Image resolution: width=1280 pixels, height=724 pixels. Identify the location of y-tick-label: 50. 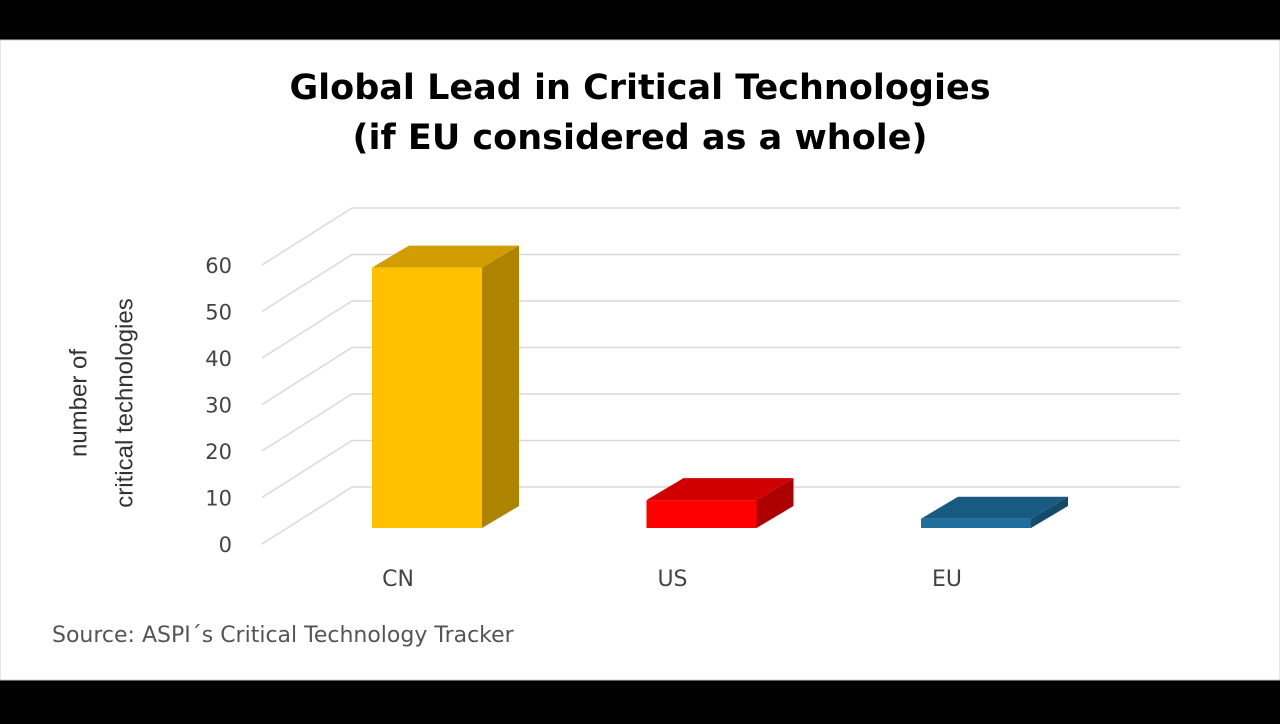
(218, 313).